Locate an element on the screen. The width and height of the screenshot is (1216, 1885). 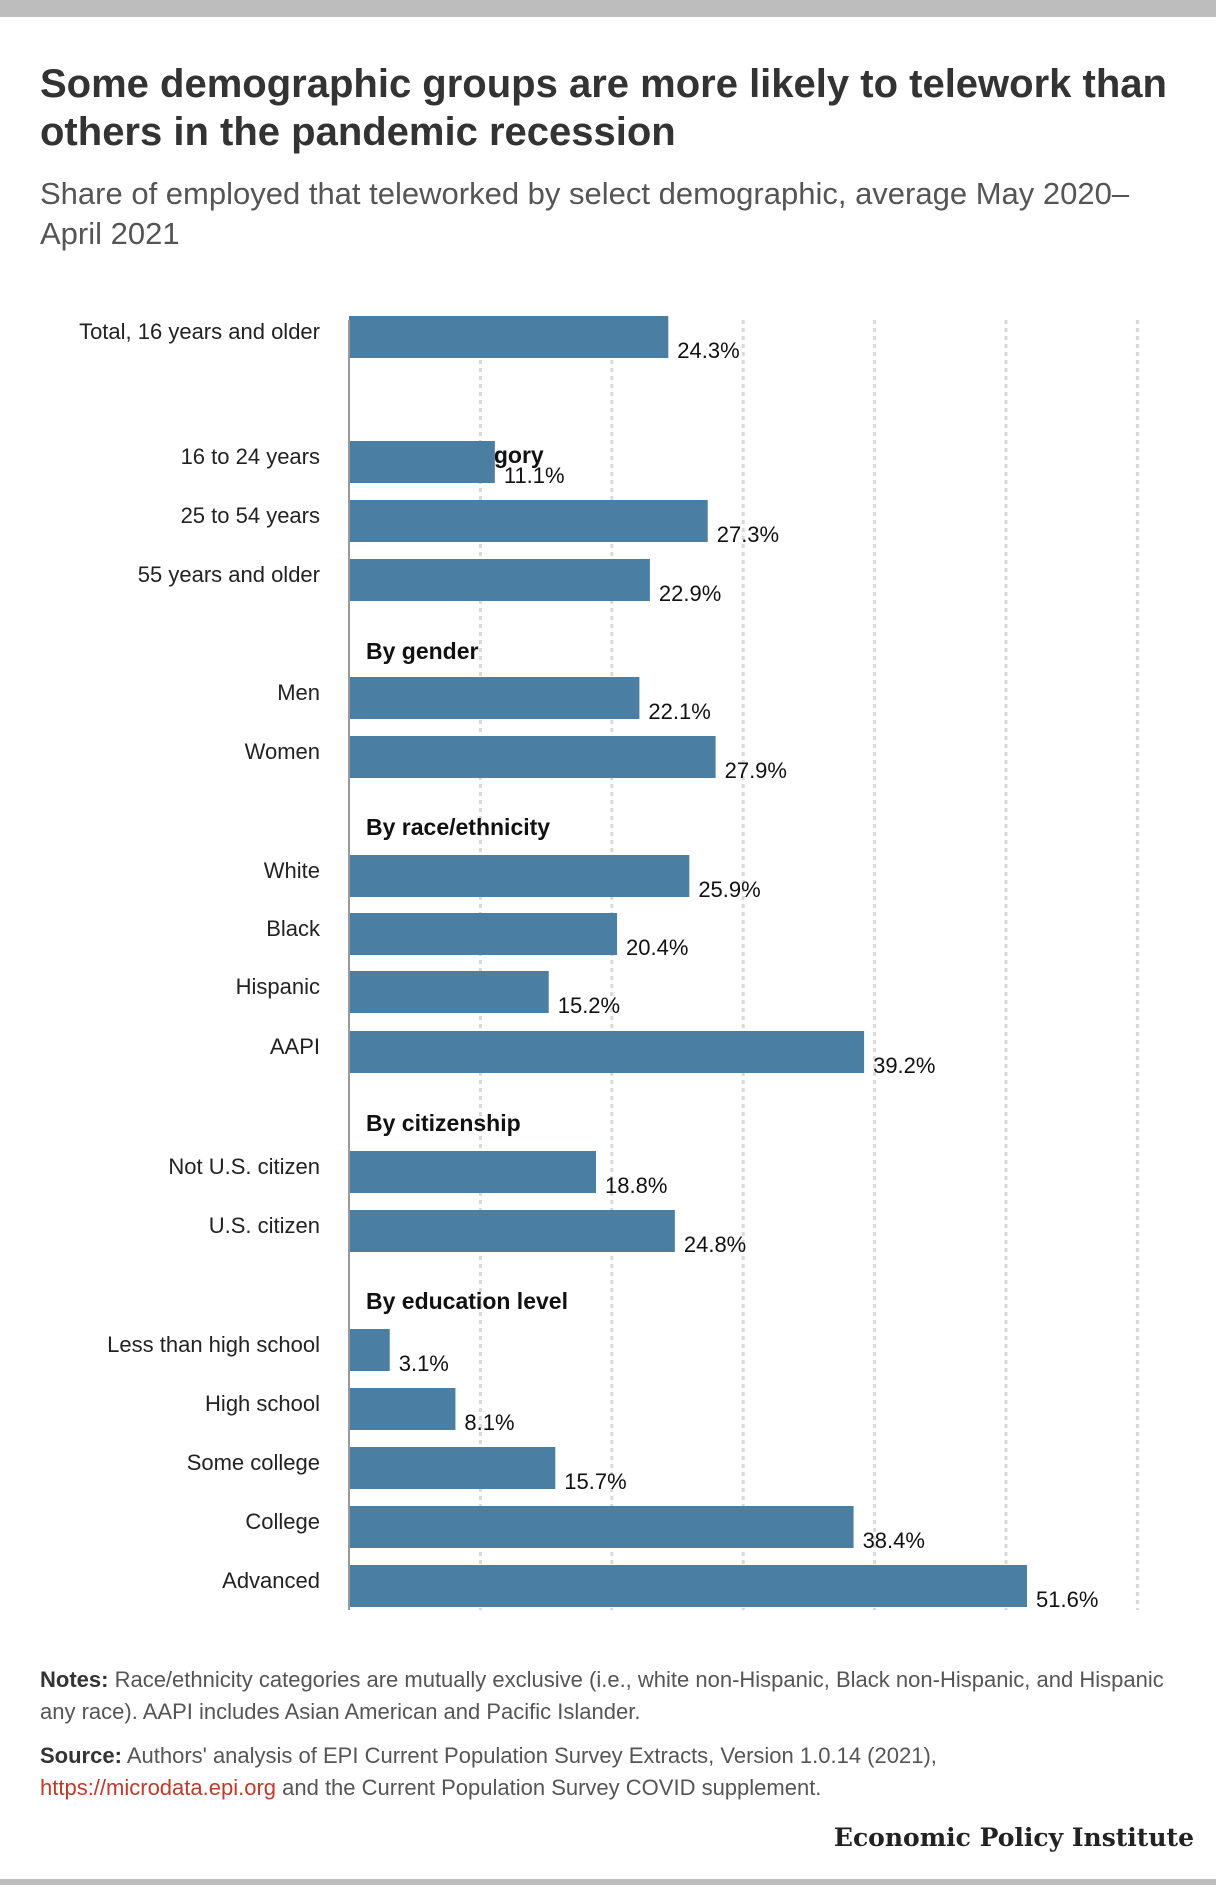
value-label: 22.1% is located at coordinates (679, 711).